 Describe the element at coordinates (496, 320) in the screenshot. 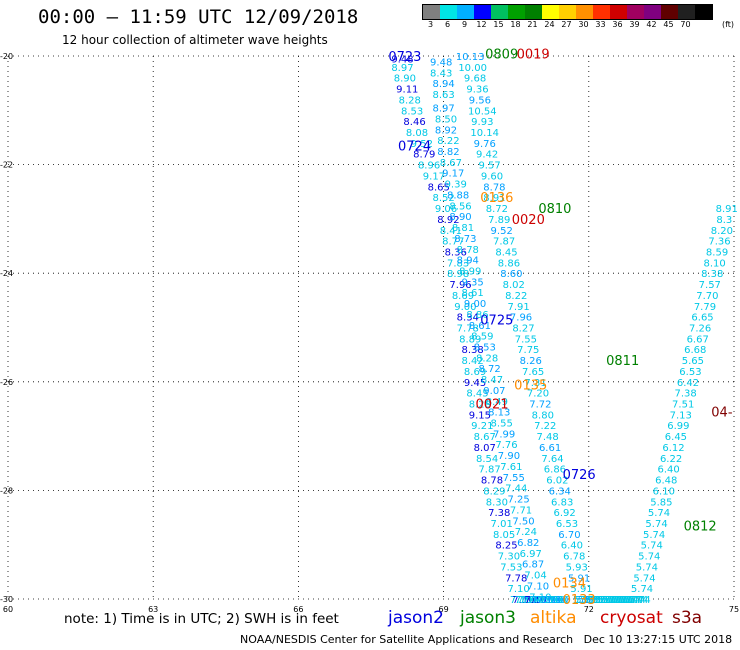

I see `pass-label: 0725` at that location.